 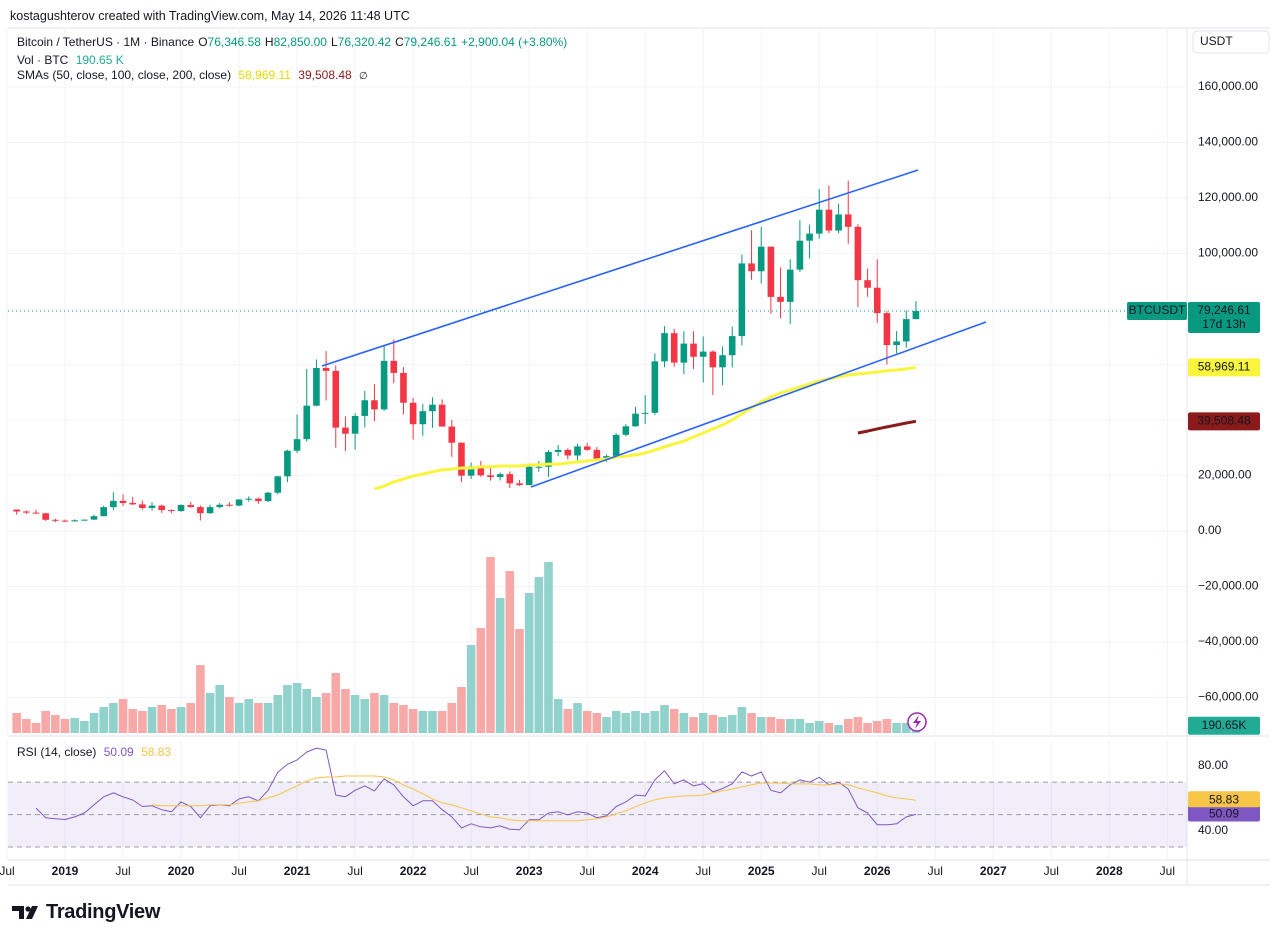 What do you see at coordinates (1228, 142) in the screenshot?
I see `y-tick-label: 140,000.00` at bounding box center [1228, 142].